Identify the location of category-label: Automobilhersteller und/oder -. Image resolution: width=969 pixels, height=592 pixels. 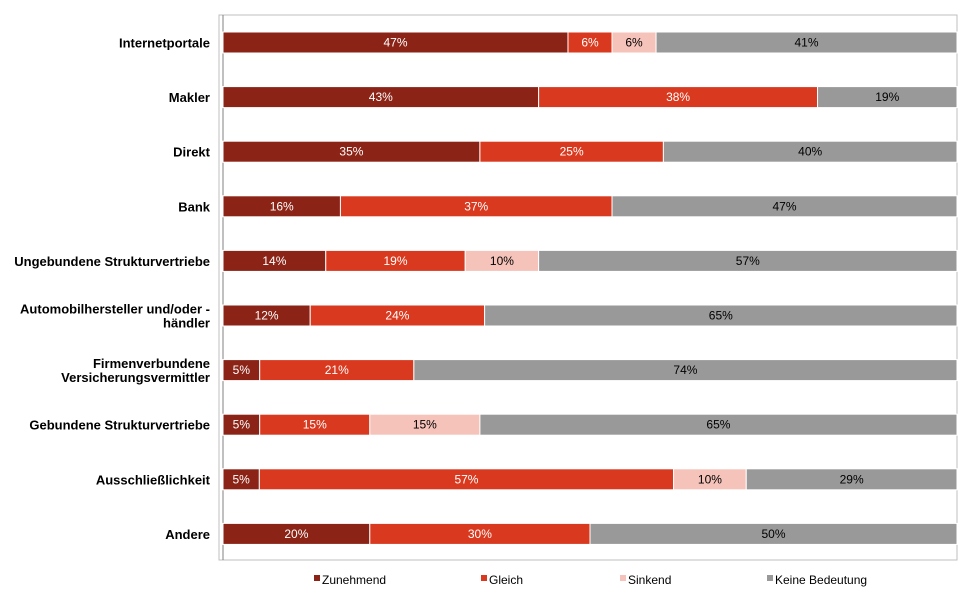
(115, 309).